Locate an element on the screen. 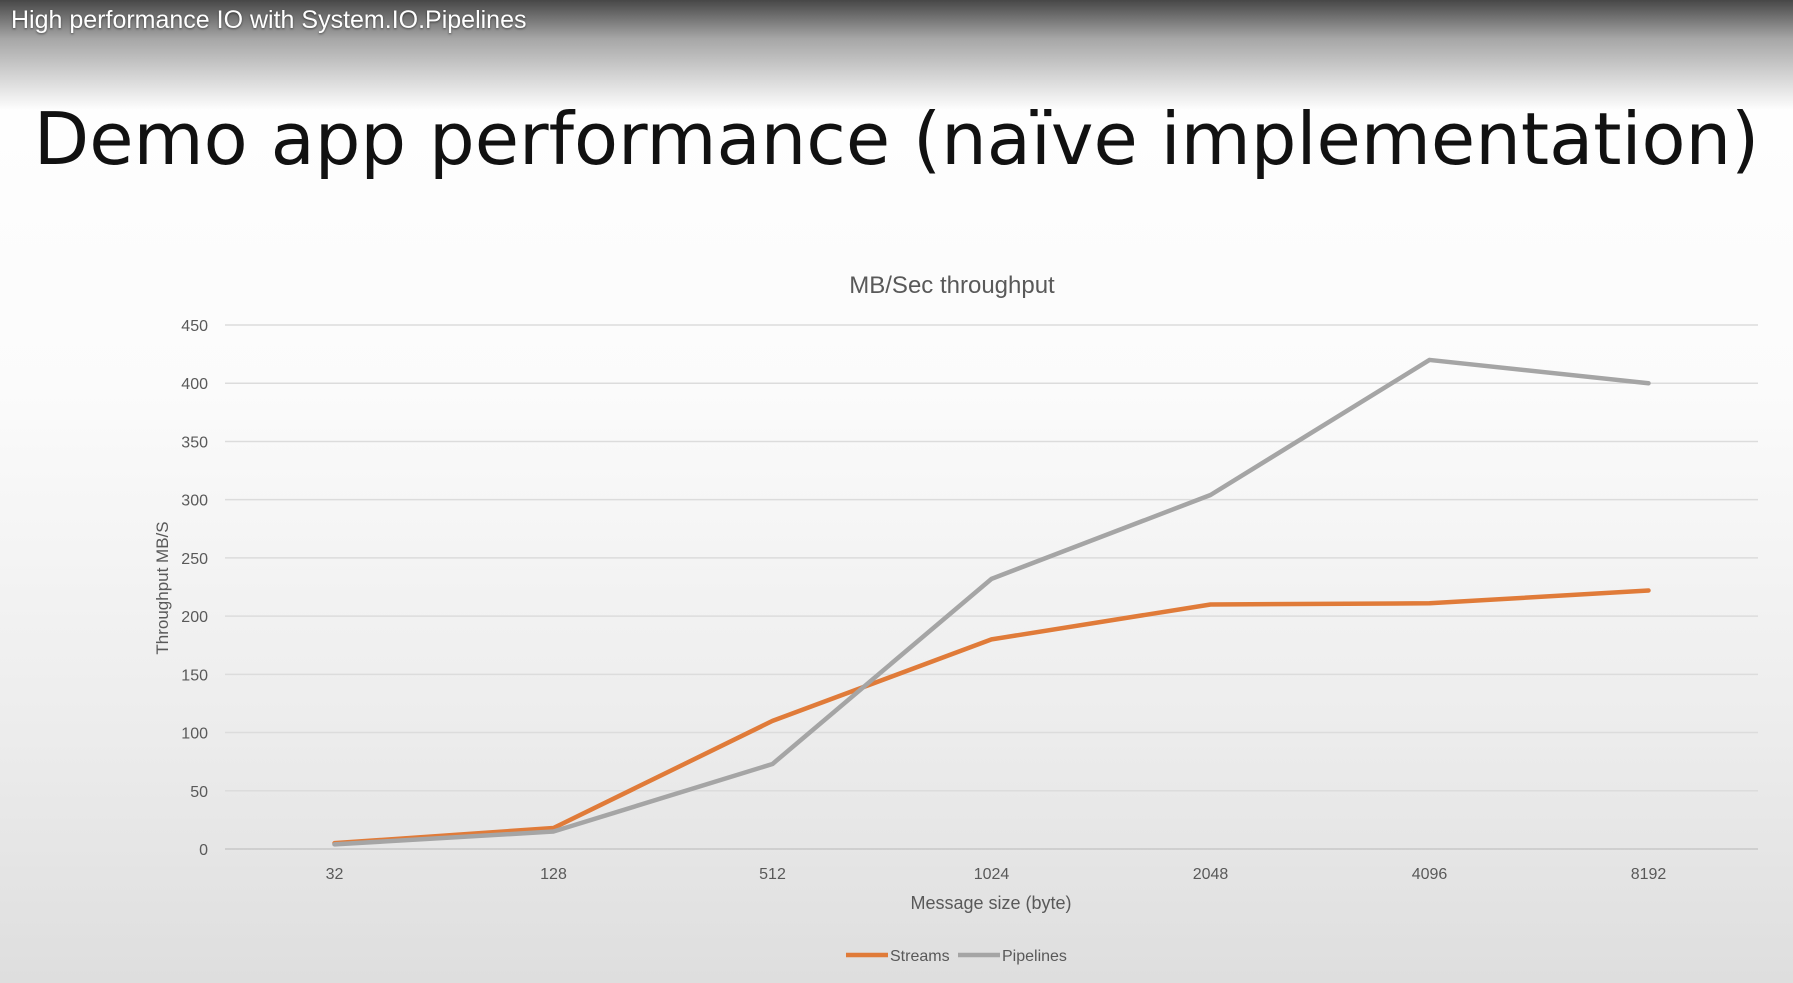 Image resolution: width=1793 pixels, height=983 pixels. x-tick-label: 2048 is located at coordinates (1211, 874).